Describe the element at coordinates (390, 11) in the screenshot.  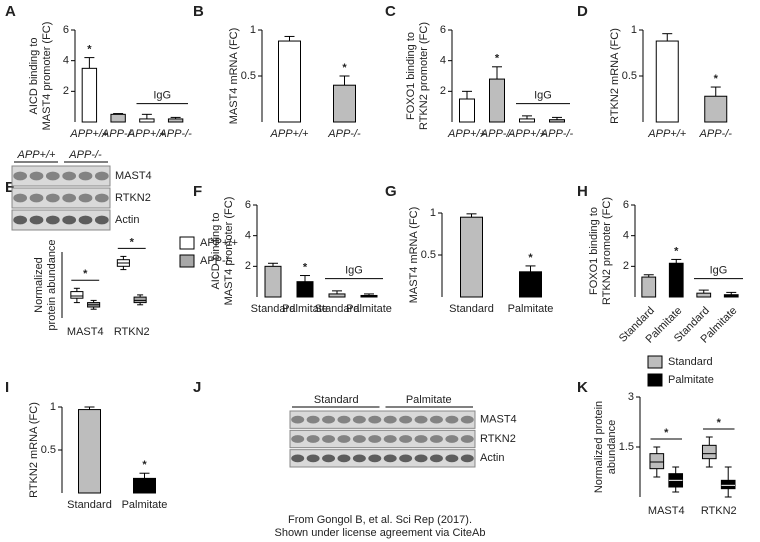
I see `panel-letter: C` at that location.